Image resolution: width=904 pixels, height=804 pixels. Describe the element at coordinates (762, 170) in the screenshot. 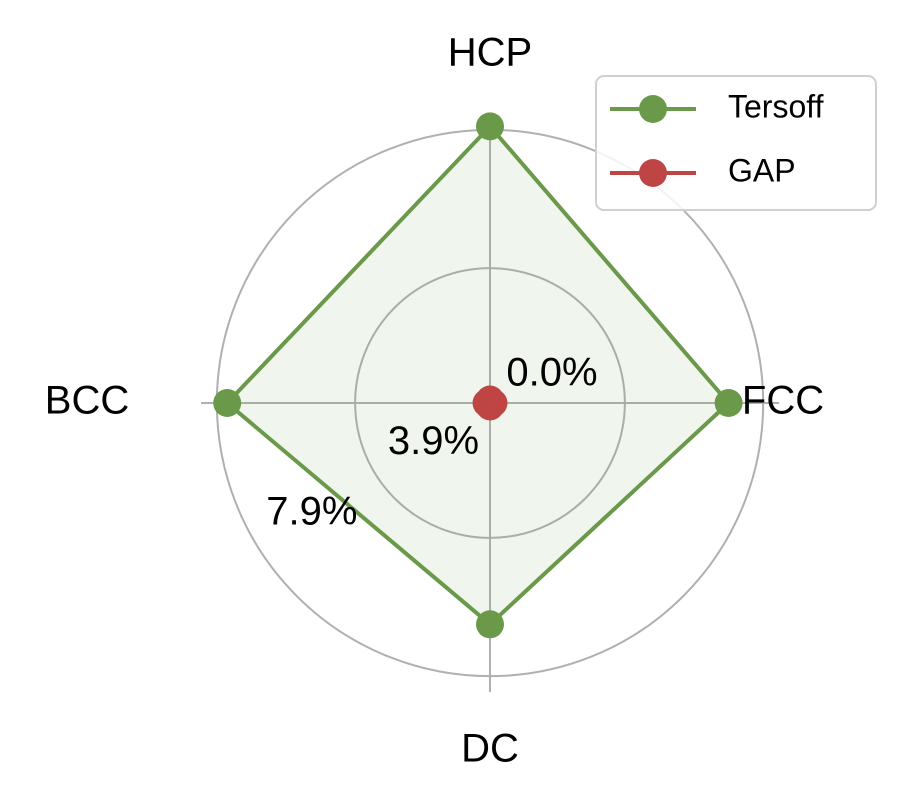

I see `legend-label: GAP` at that location.